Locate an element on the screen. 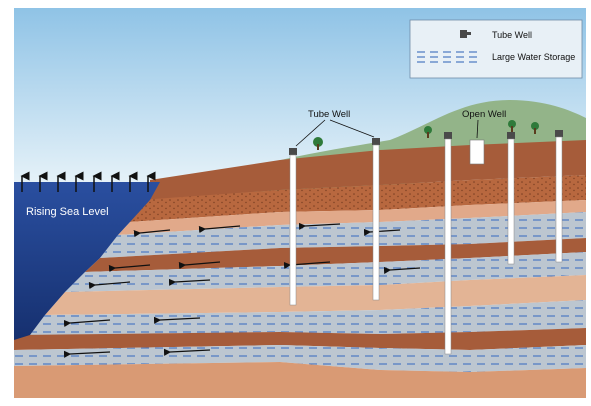 The image size is (591, 406). rising-sea-level-label: Rising Sea Level is located at coordinates (67, 212).